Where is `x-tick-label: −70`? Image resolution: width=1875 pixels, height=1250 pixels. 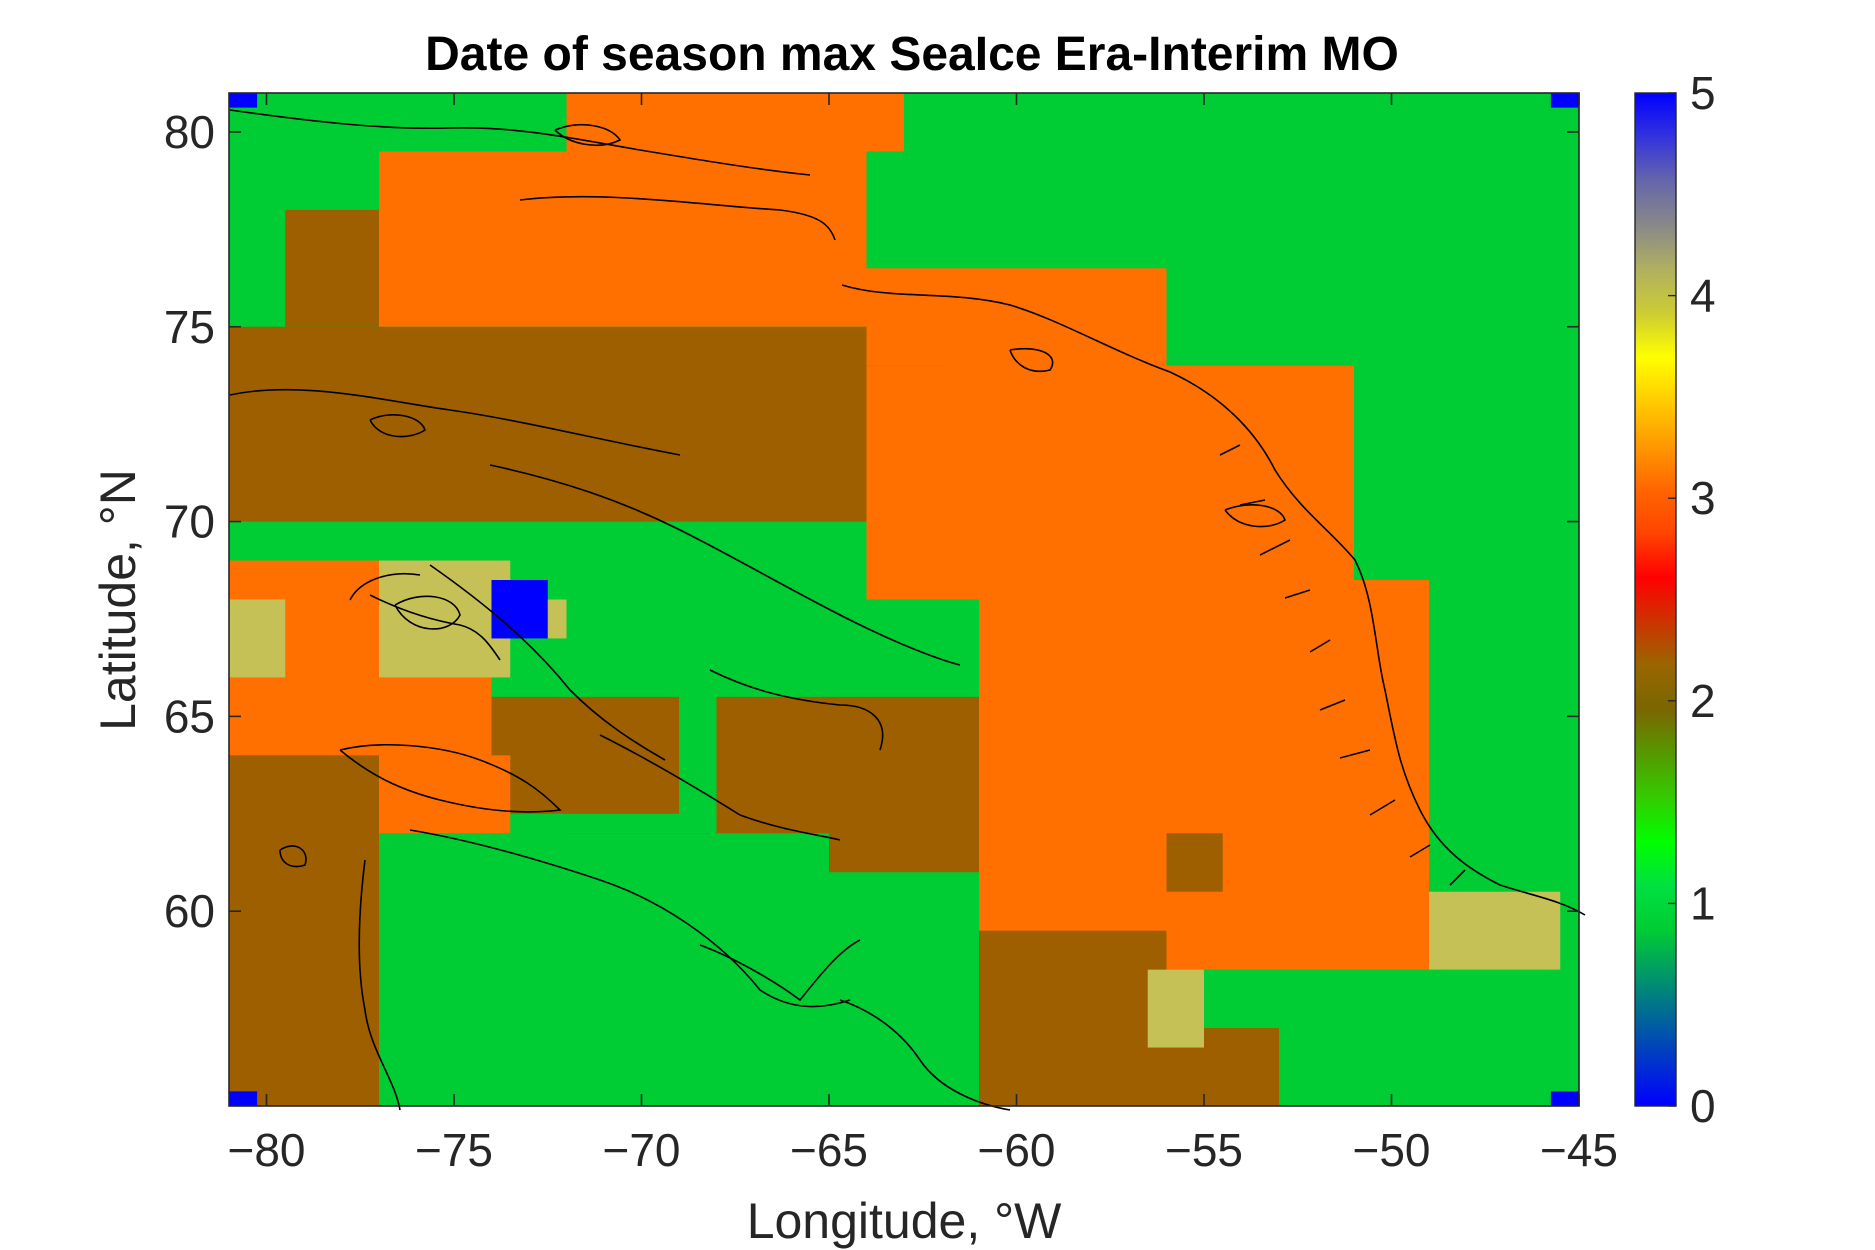 x-tick-label: −70 is located at coordinates (641, 1150).